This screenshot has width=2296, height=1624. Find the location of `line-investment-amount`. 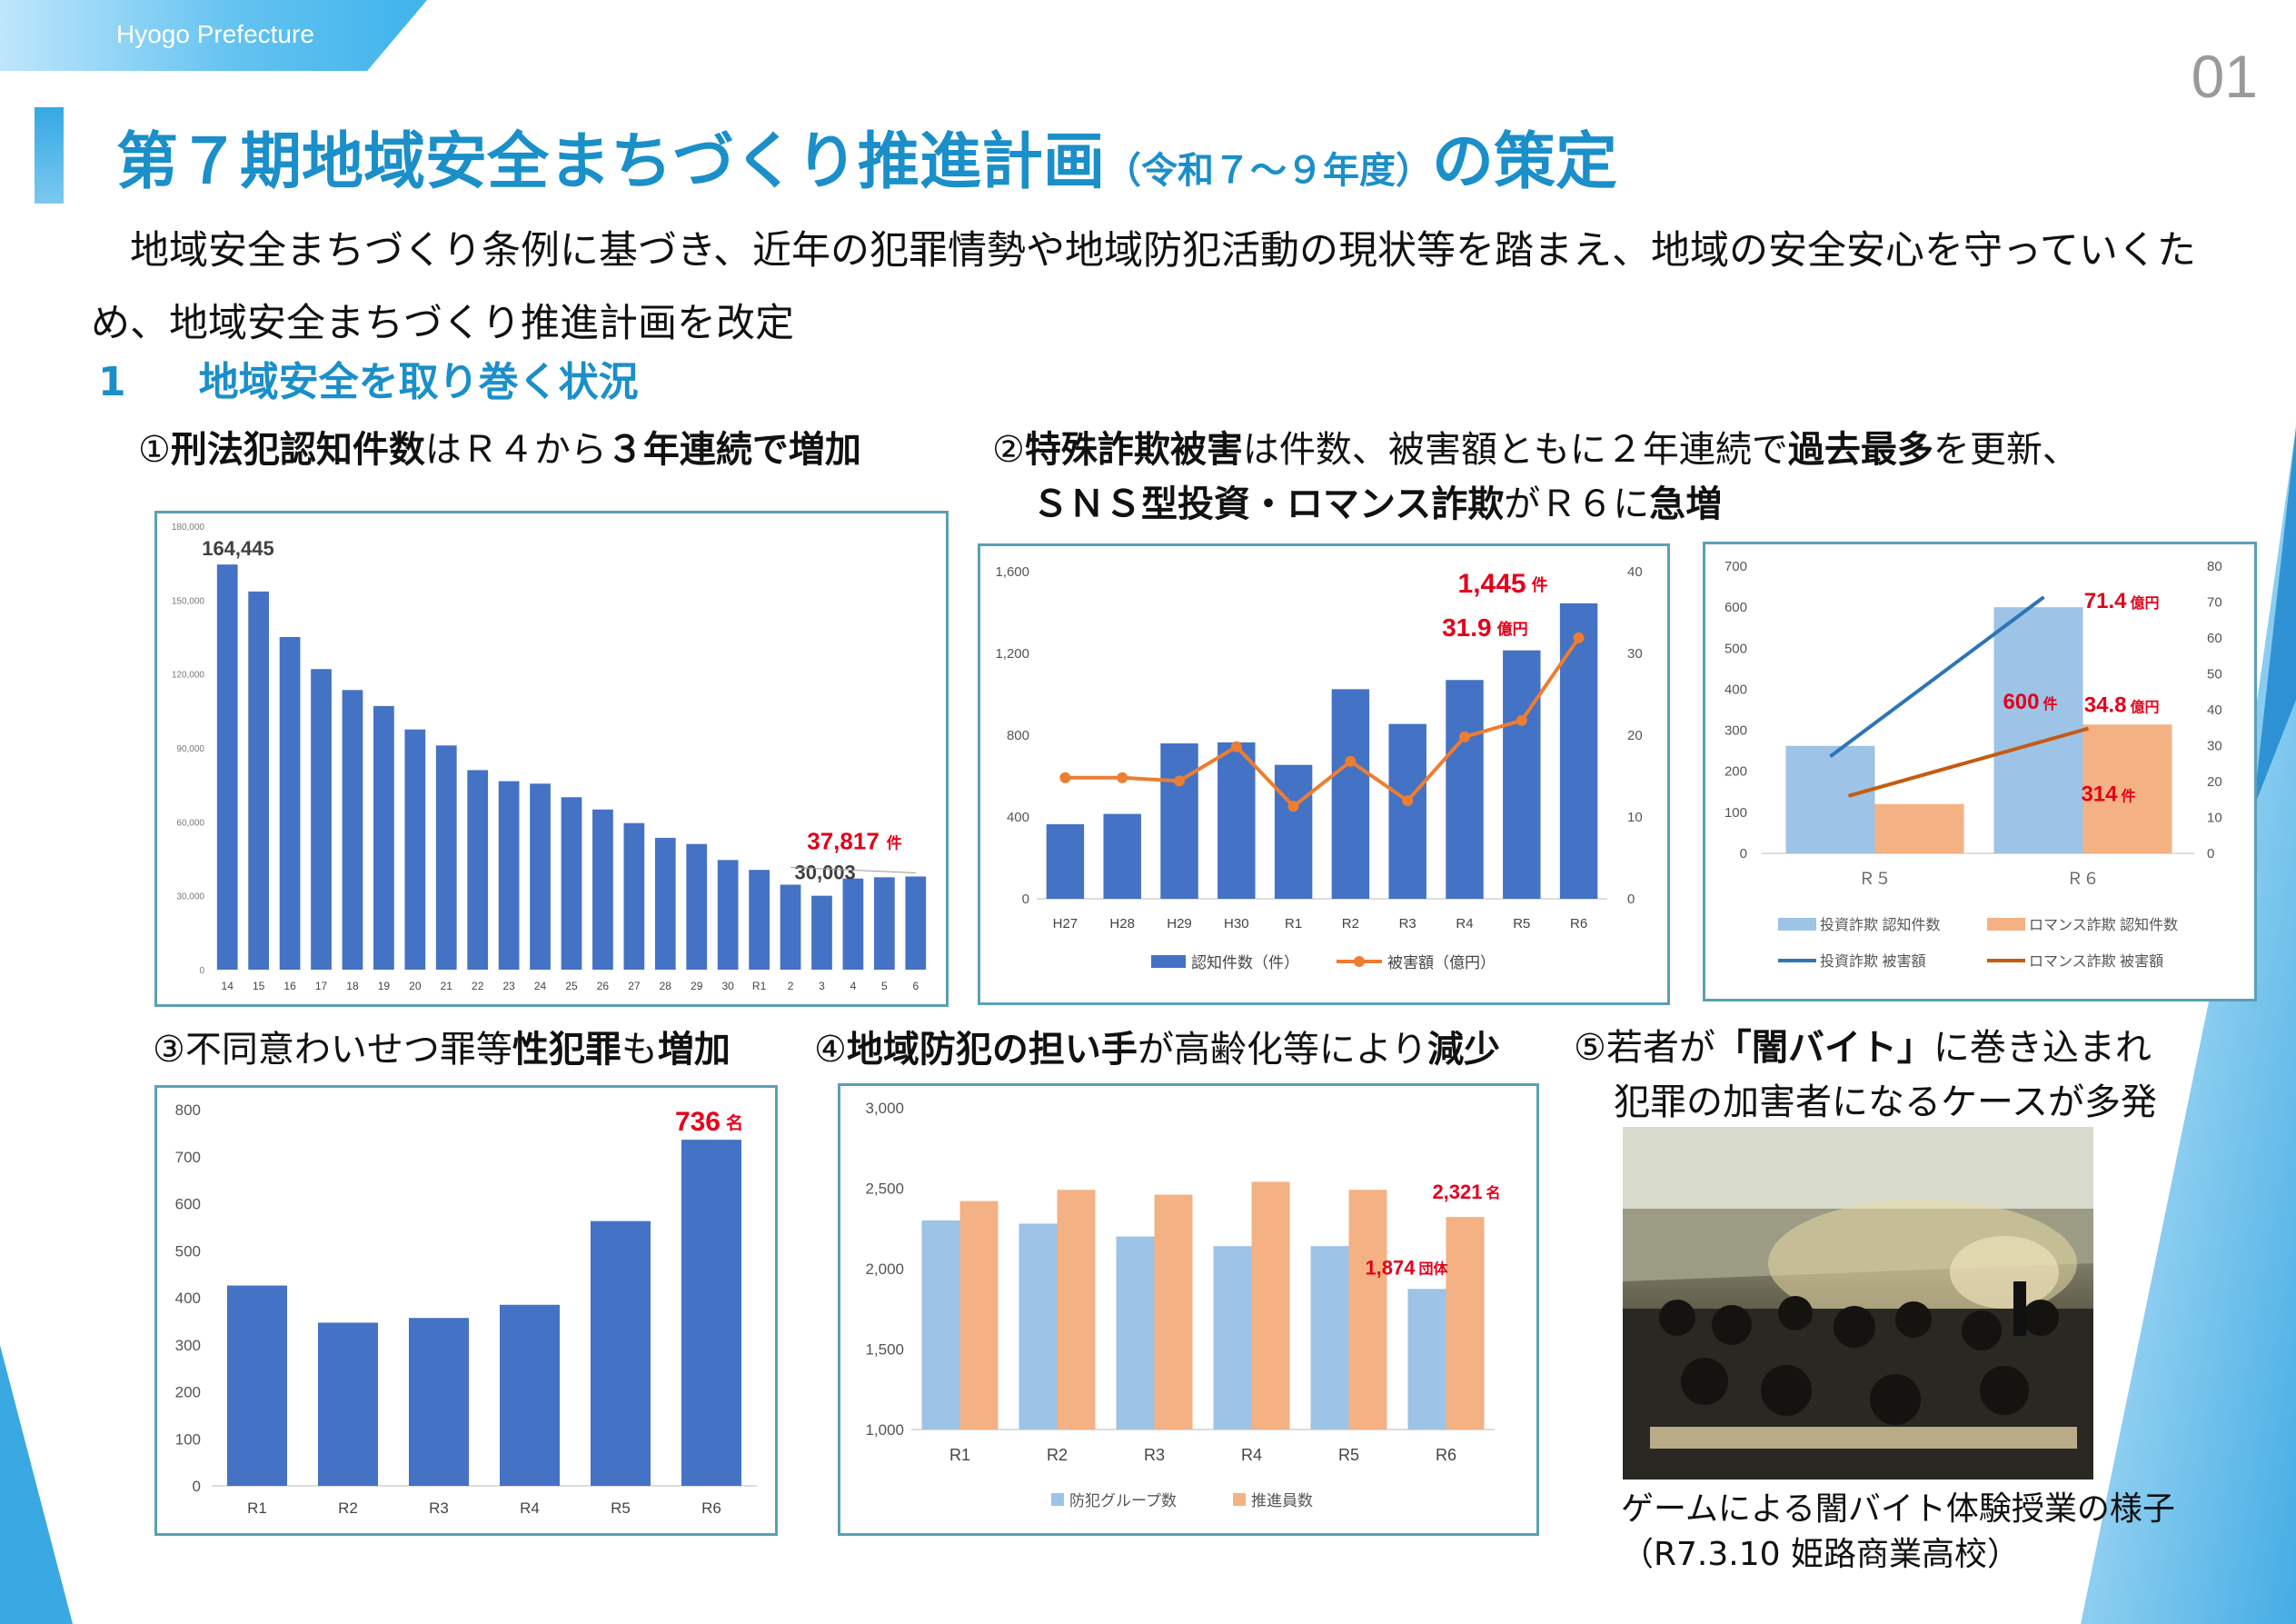

line-investment-amount is located at coordinates (1937, 676).